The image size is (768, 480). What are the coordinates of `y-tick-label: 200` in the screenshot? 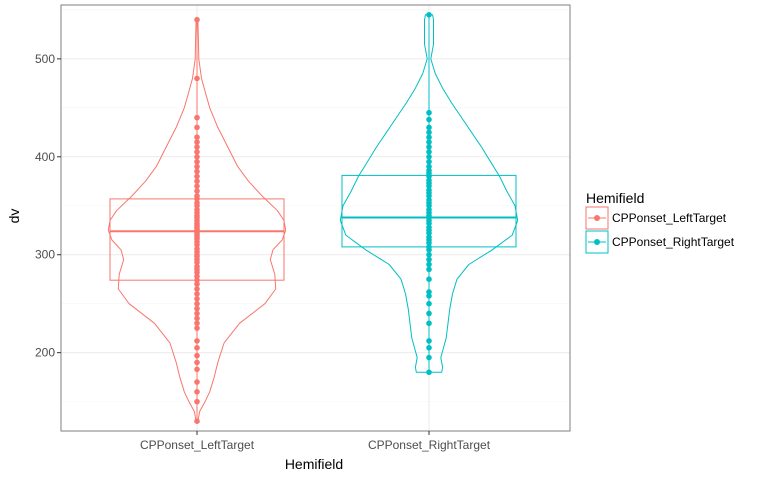 It's located at (45, 353).